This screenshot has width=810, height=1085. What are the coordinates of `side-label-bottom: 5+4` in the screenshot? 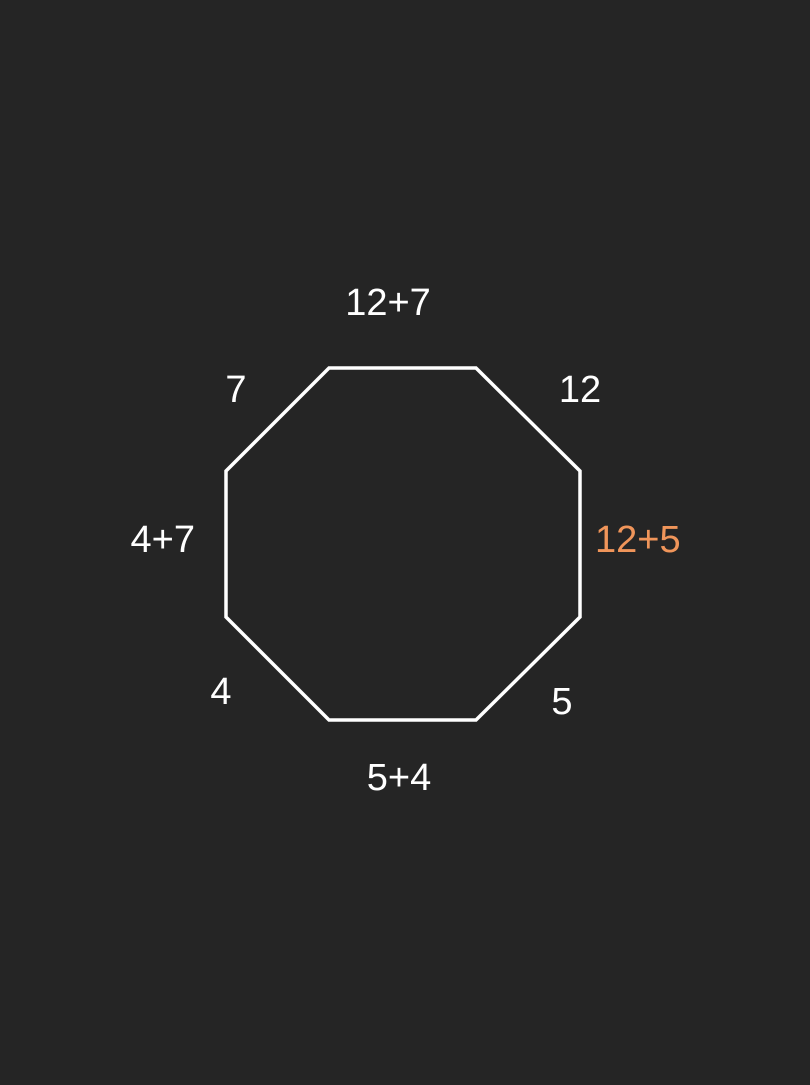 It's located at (399, 778).